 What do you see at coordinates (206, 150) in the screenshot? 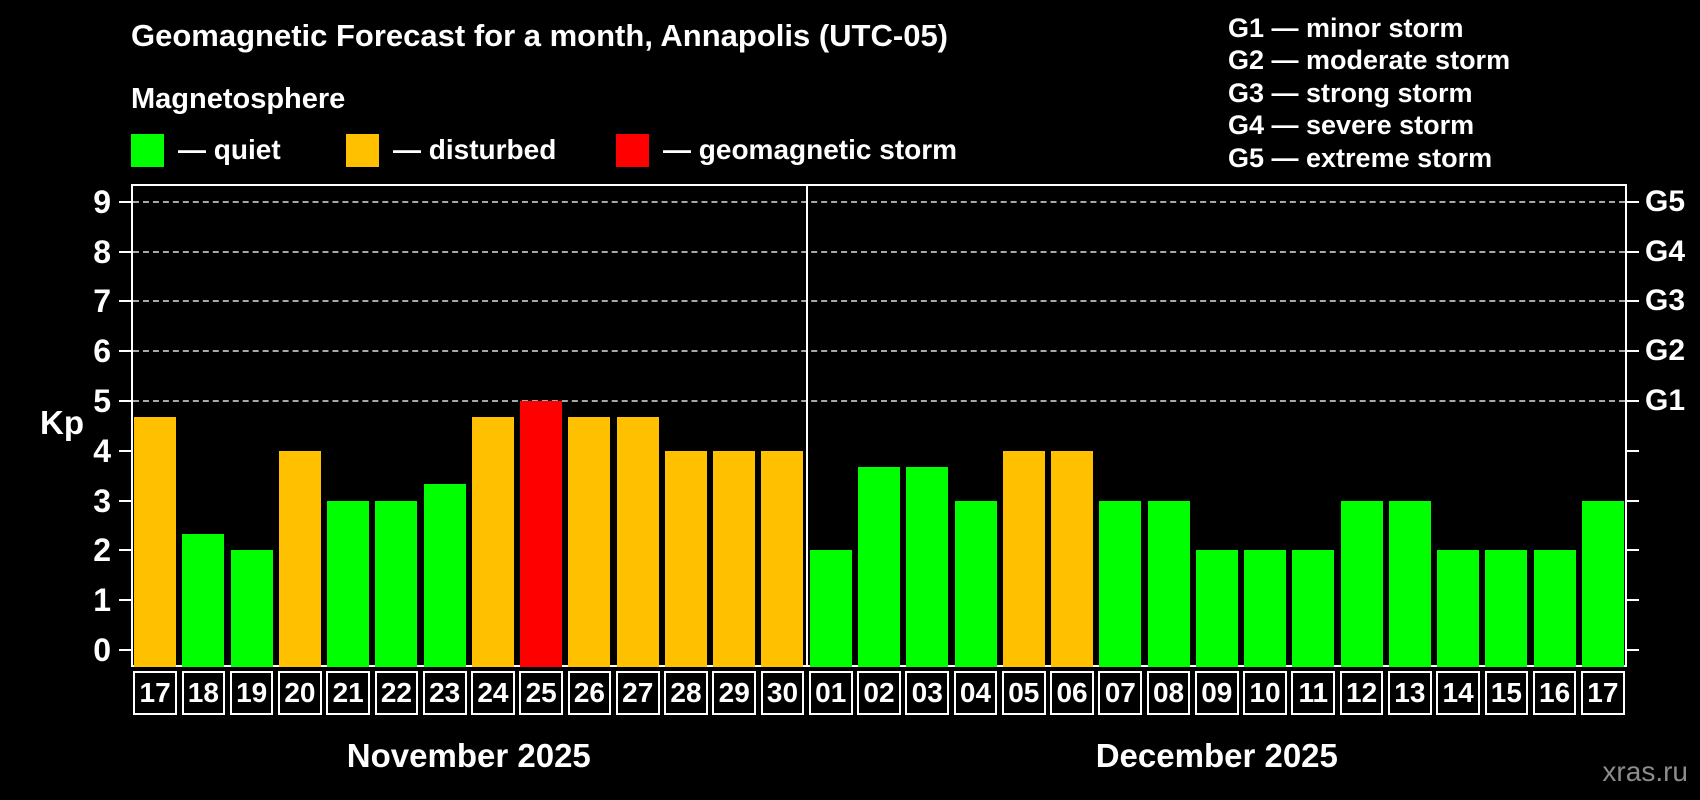
I see `legend-item-quiet: — quiet` at bounding box center [206, 150].